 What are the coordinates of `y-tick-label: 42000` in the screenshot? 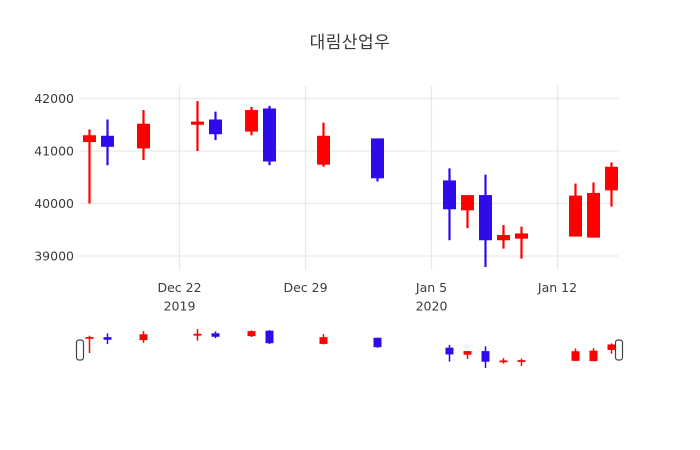 It's located at (54, 98).